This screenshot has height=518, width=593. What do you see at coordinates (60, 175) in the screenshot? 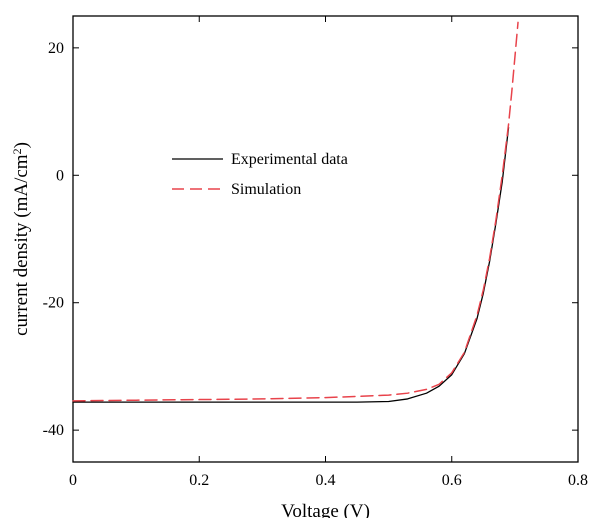
I see `y-tick-label: 0` at bounding box center [60, 175].